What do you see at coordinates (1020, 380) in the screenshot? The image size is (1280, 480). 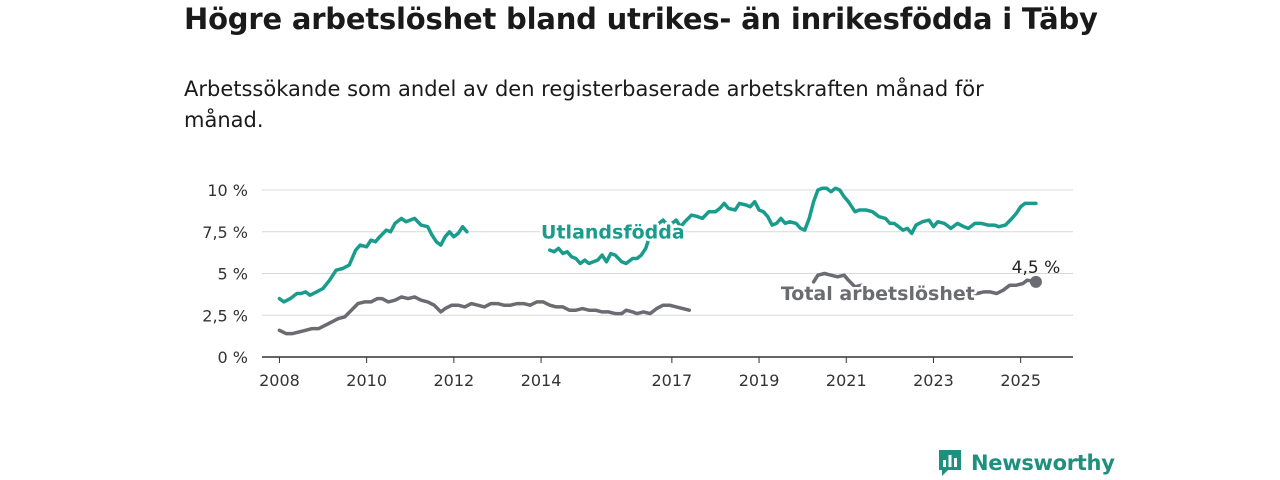 I see `x-tick-label: 2025` at bounding box center [1020, 380].